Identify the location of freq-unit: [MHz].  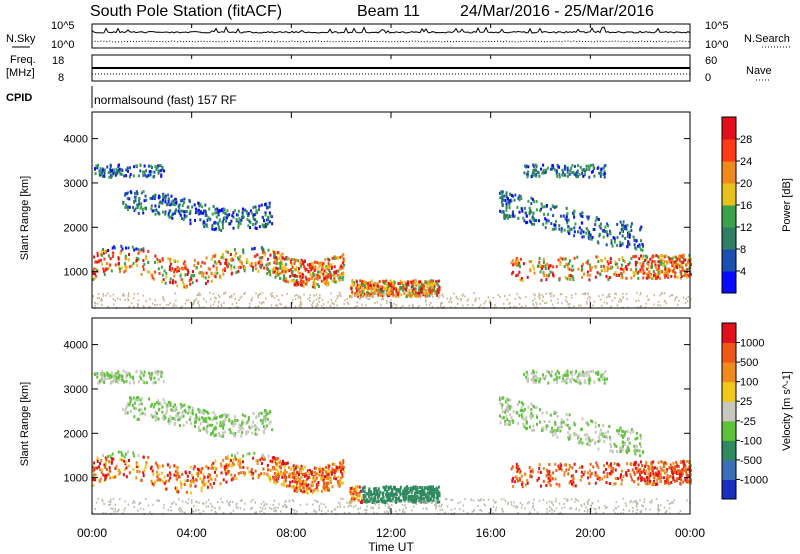
(20, 73).